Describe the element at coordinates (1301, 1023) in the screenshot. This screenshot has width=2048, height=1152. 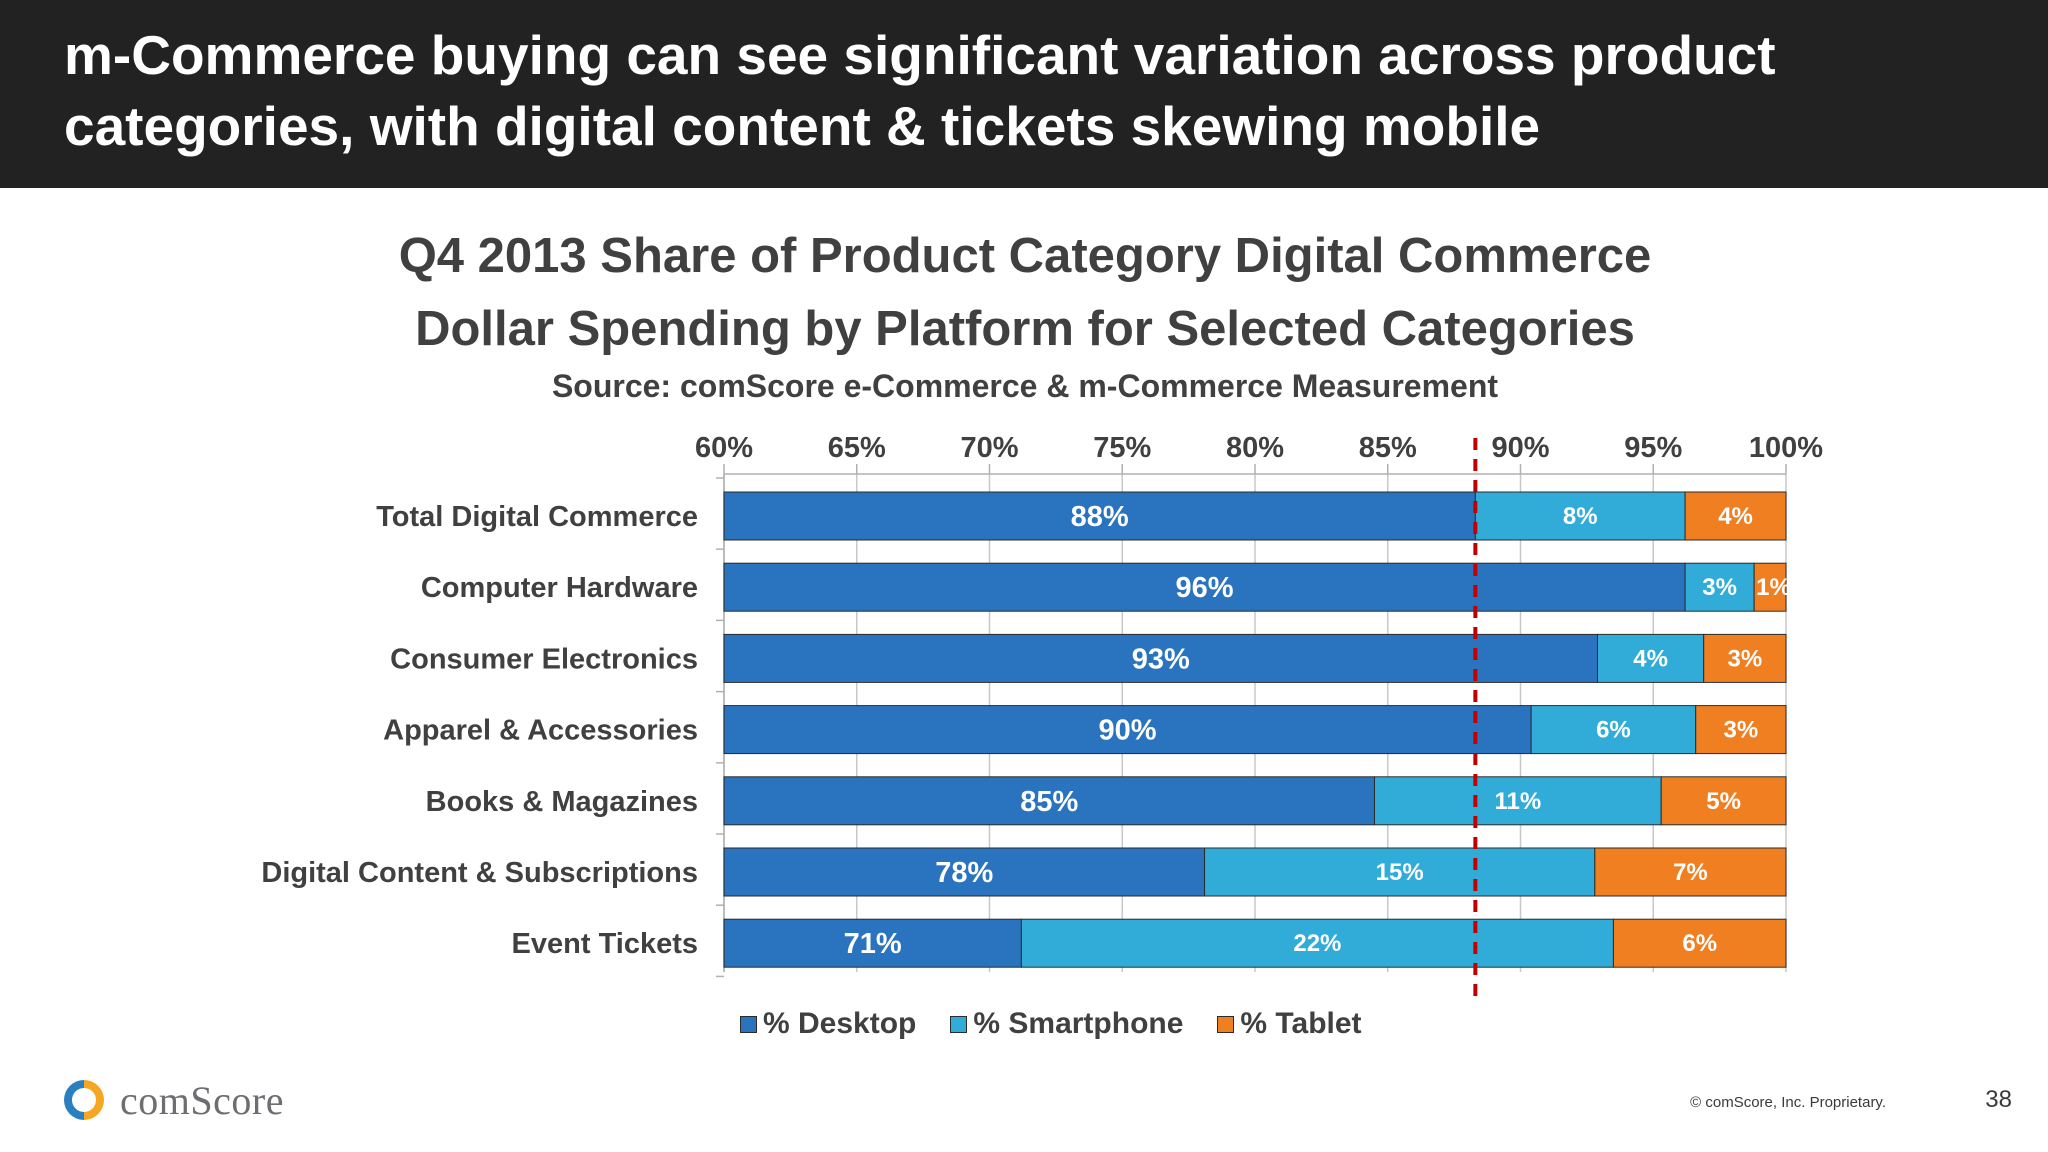
I see `legend-label-tablet: % Tablet` at that location.